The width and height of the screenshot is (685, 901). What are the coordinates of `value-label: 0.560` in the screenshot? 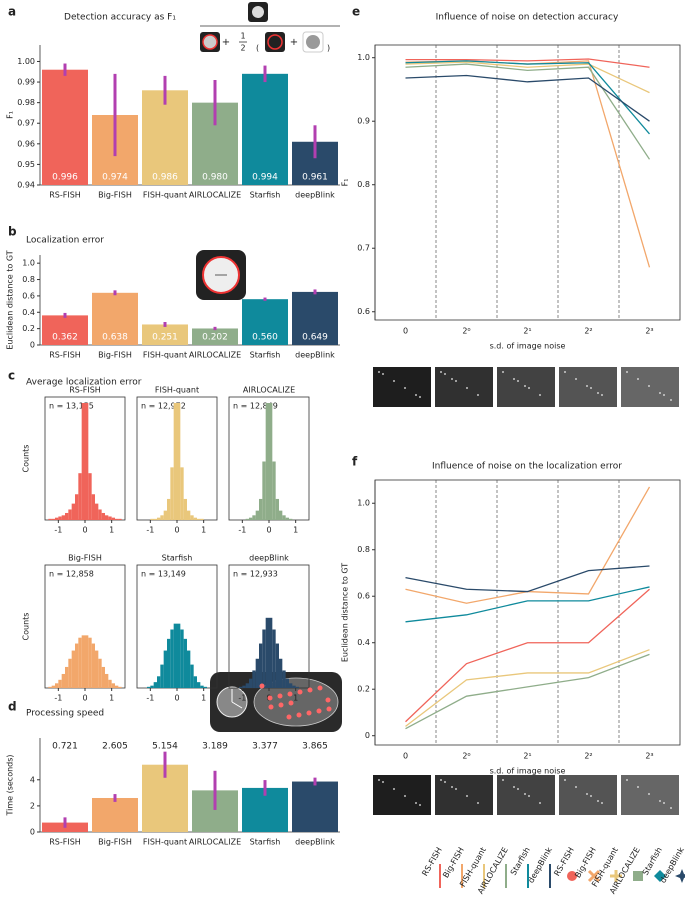 It's located at (265, 338).